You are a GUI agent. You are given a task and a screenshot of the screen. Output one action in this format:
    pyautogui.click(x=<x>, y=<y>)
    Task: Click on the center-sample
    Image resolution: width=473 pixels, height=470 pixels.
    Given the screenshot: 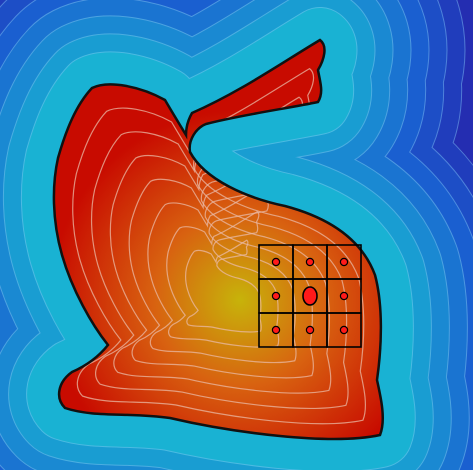 What is the action you would take?
    pyautogui.click(x=310, y=296)
    